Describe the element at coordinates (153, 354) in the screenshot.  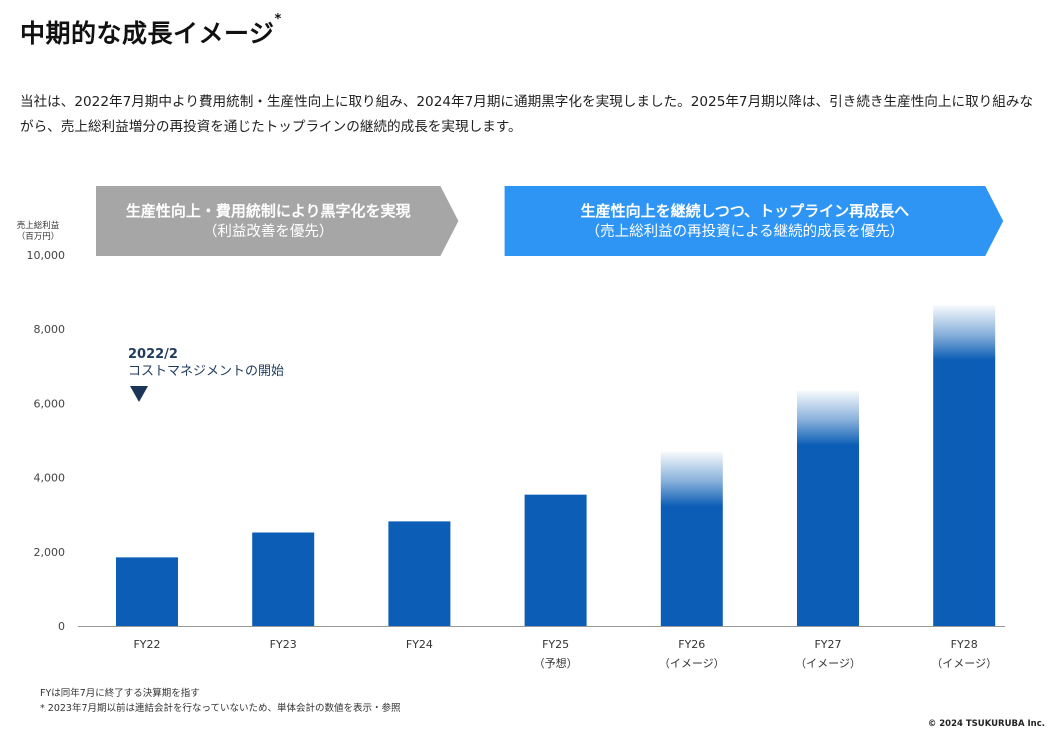
I see `annotation-date: 2022/2` at that location.